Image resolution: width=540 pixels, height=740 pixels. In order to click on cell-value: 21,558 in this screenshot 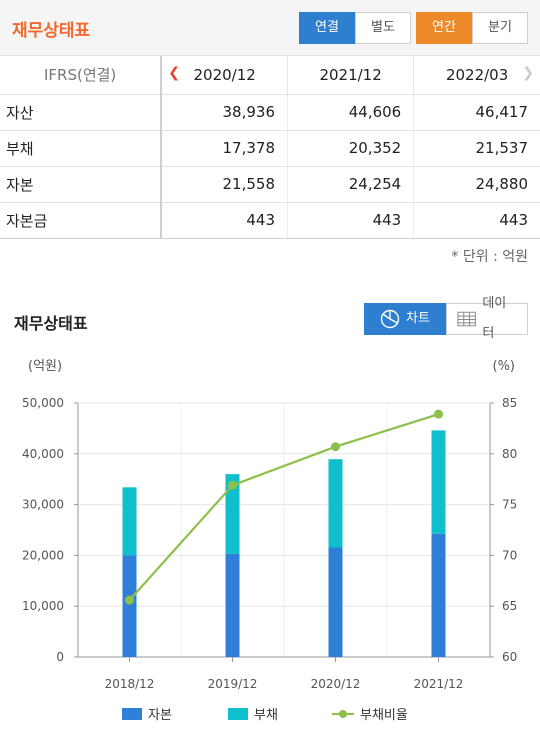, I will do `click(225, 184)`.